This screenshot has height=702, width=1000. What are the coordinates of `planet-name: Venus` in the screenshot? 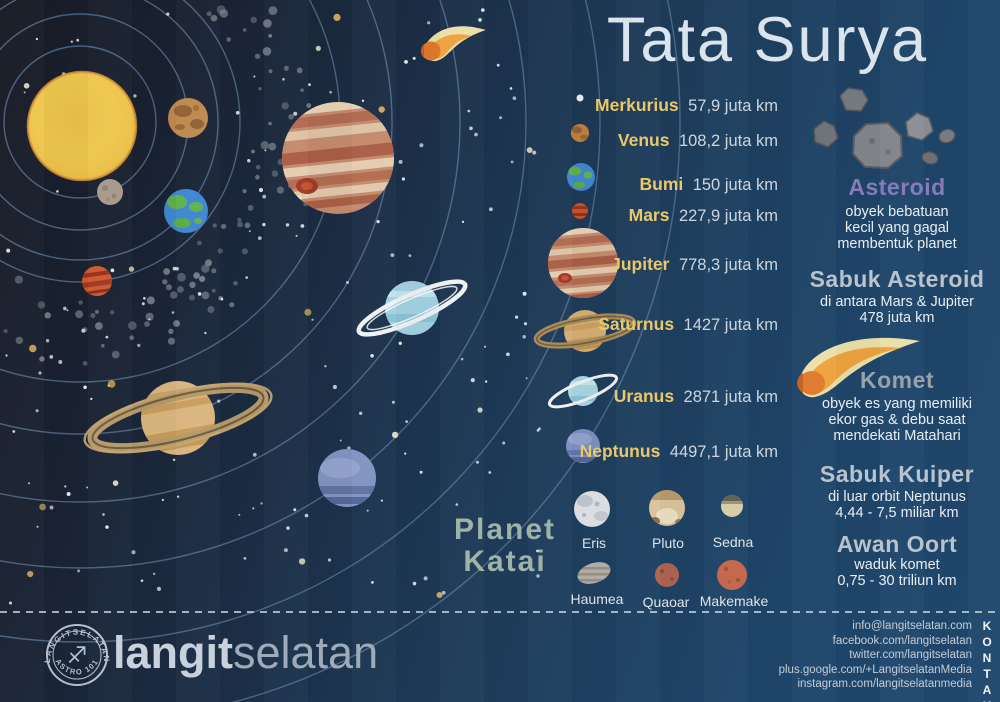 It's located at (643, 140).